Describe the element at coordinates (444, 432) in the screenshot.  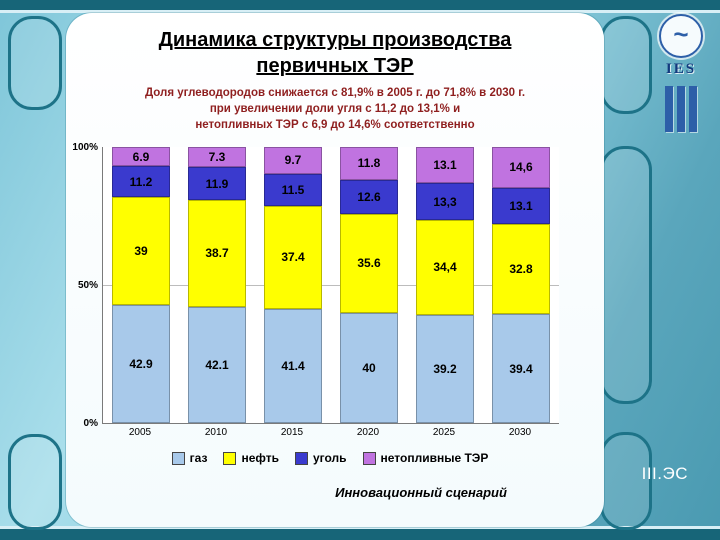
I see `x-axis-label: 2025` at that location.